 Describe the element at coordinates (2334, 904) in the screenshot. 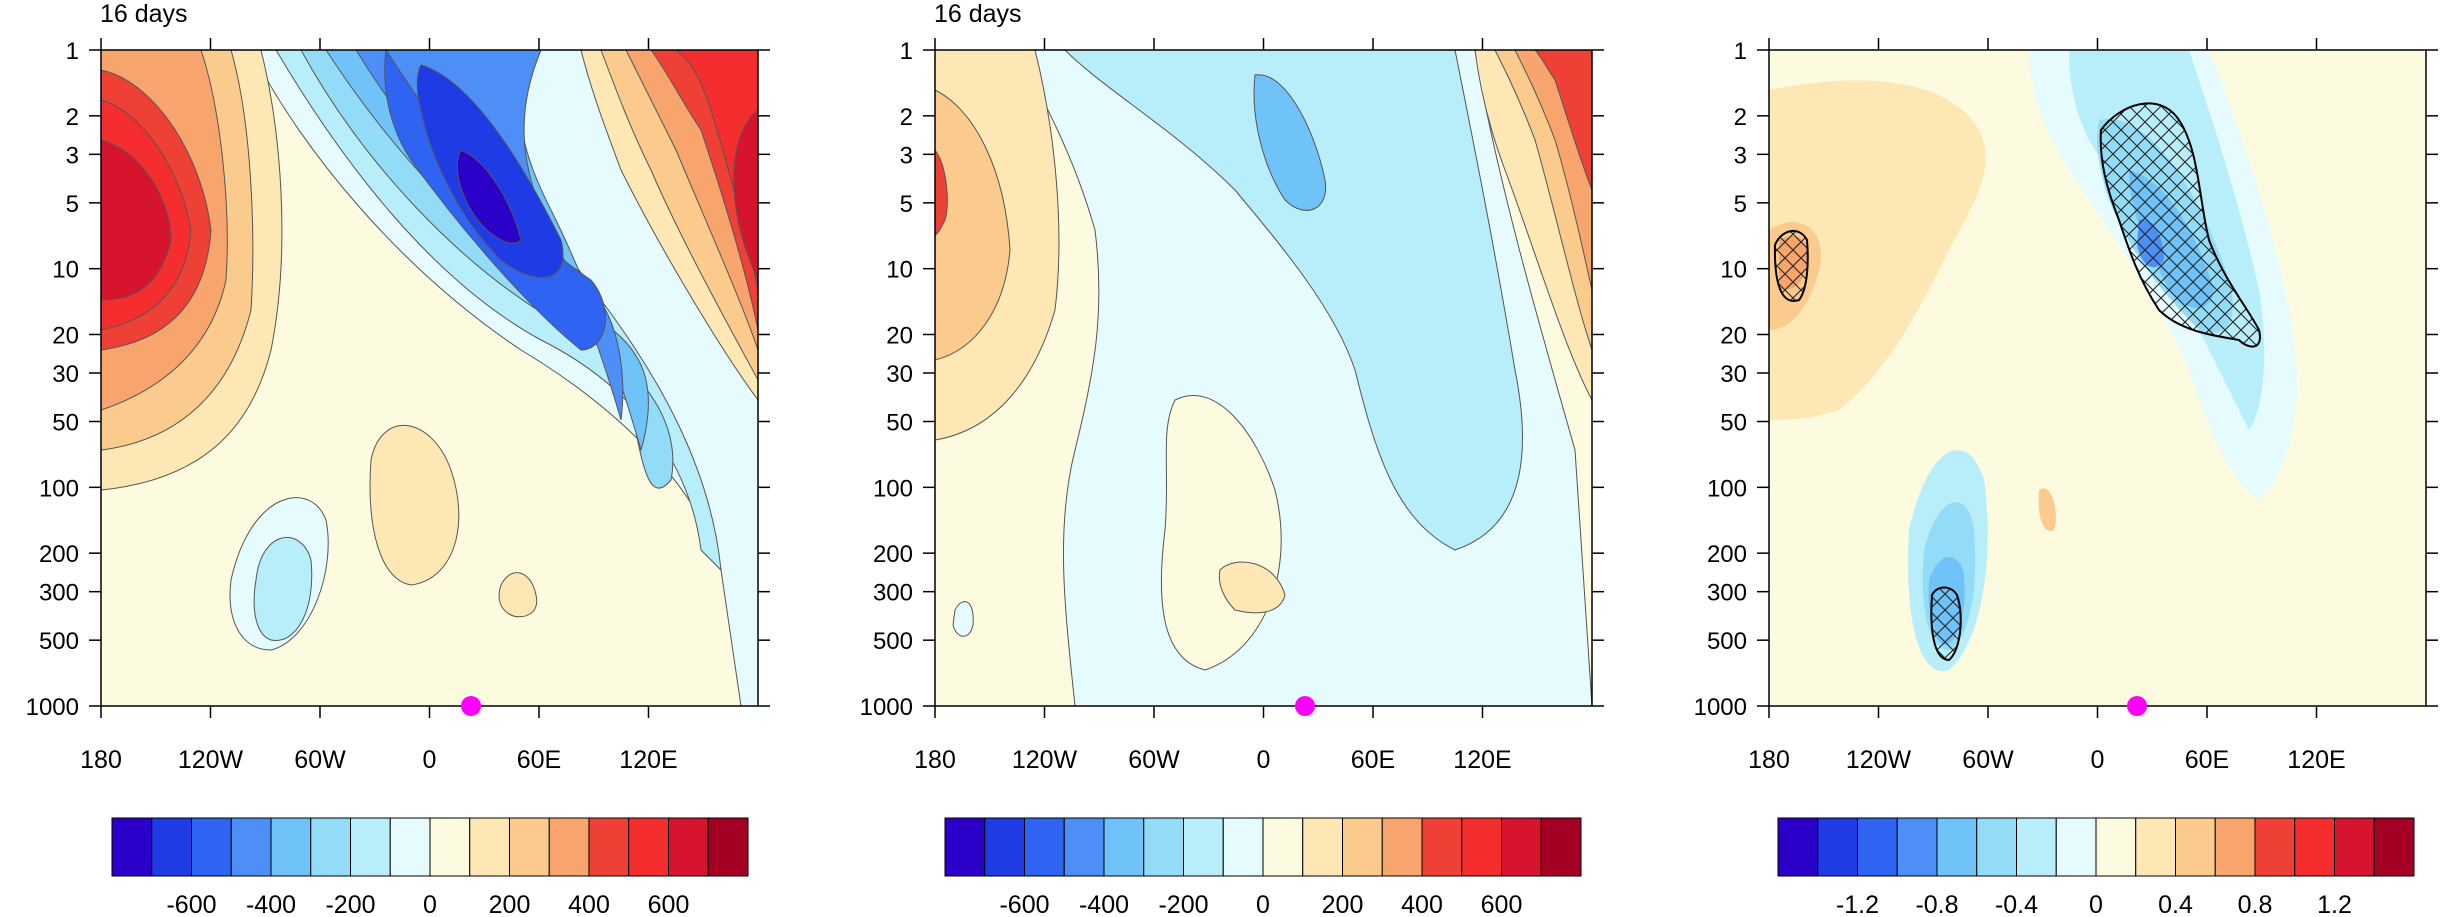

I see `colorbar-label: 1.2` at that location.